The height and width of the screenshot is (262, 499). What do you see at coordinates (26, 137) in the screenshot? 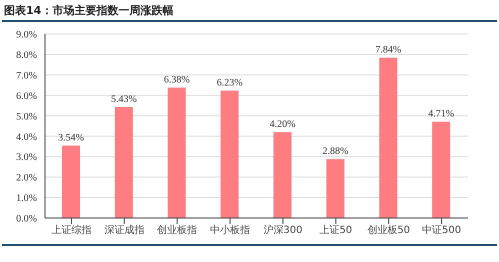
I see `y-tick-label: 4.0%` at bounding box center [26, 137].